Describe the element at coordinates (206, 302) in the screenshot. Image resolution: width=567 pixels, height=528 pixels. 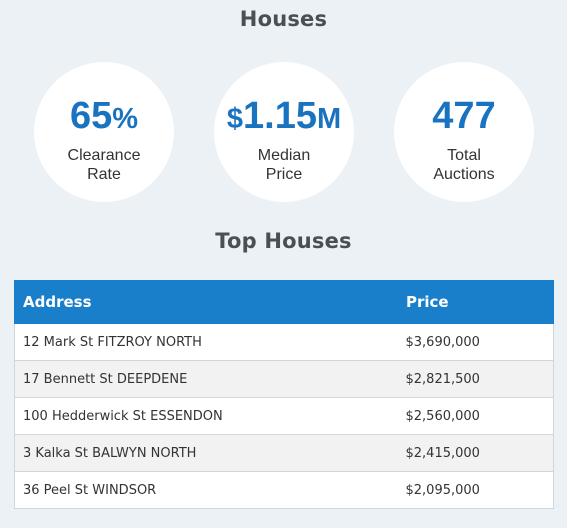
I see `address-column-header: Address` at that location.